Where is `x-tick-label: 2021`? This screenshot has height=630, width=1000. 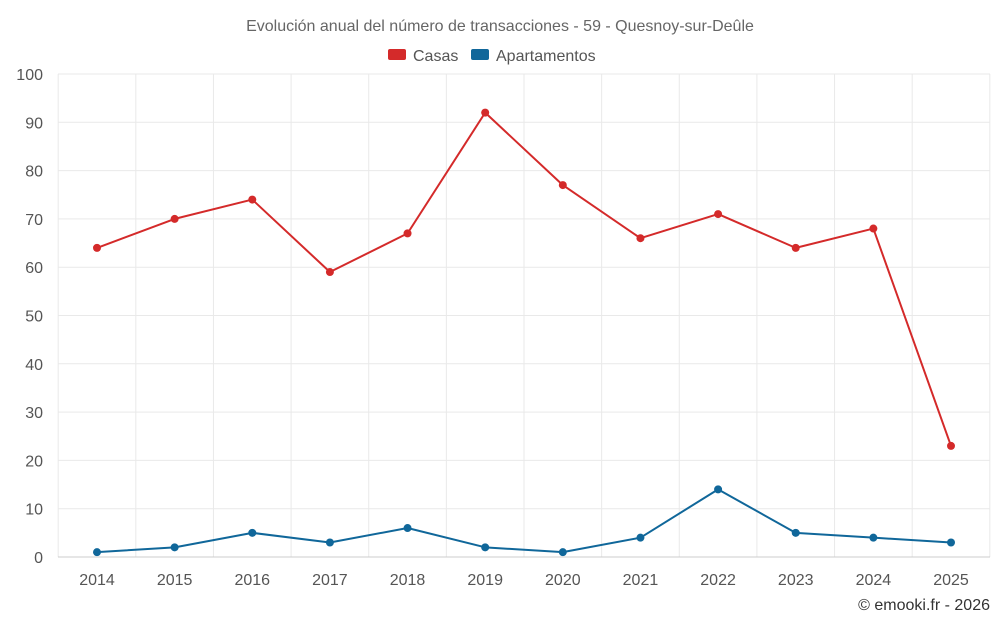 x-tick-label: 2021 is located at coordinates (641, 580).